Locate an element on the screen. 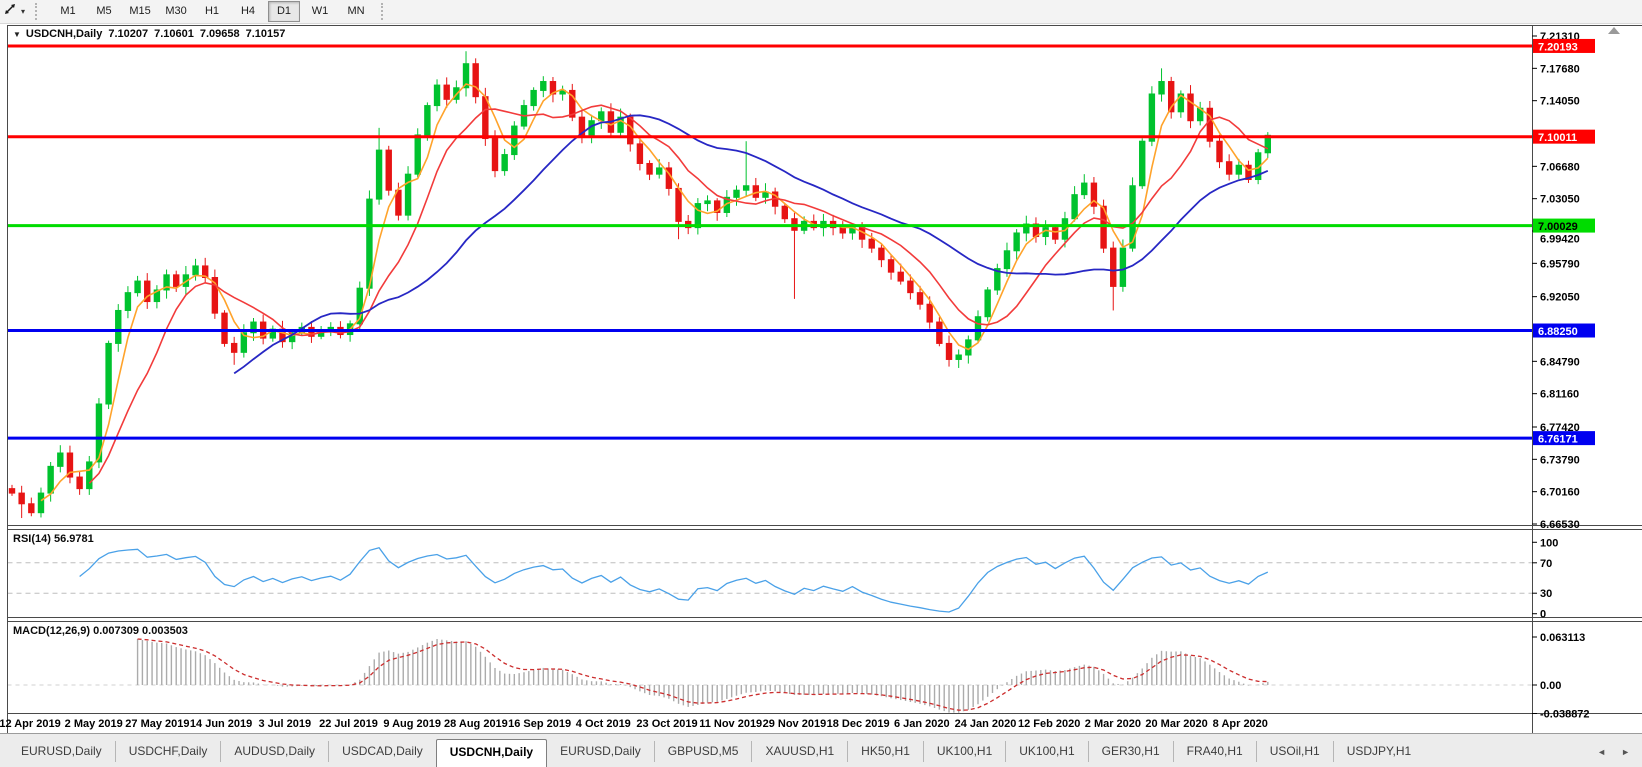 This screenshot has height=767, width=1642. tab-scroll-left-icon: ◄ is located at coordinates (1602, 752).